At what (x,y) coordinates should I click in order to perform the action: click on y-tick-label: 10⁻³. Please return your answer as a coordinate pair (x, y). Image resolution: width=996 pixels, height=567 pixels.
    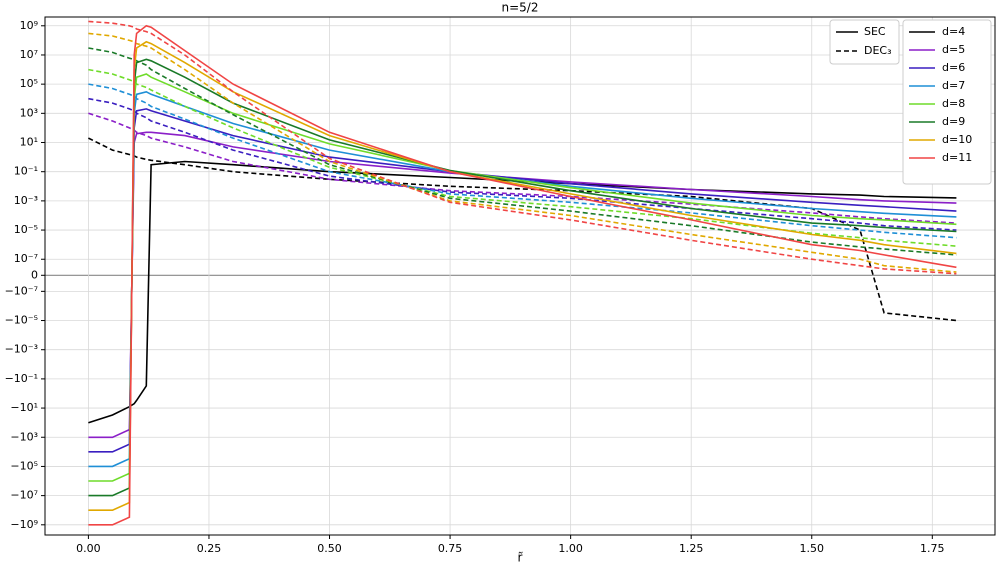
    Looking at the image, I should click on (26, 200).